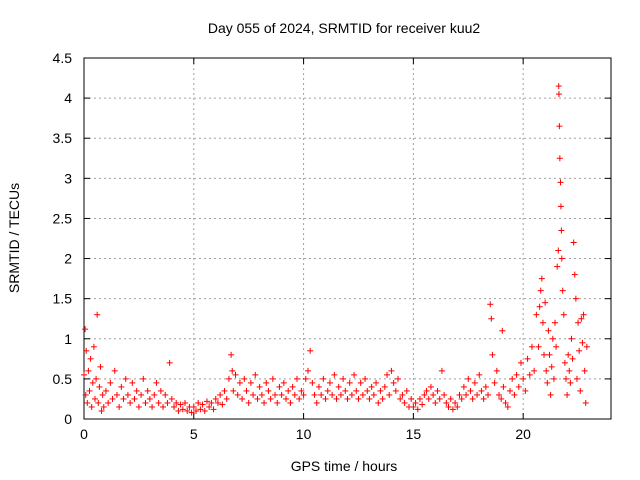 This screenshot has width=640, height=480. I want to click on x-tick-label: 5, so click(194, 434).